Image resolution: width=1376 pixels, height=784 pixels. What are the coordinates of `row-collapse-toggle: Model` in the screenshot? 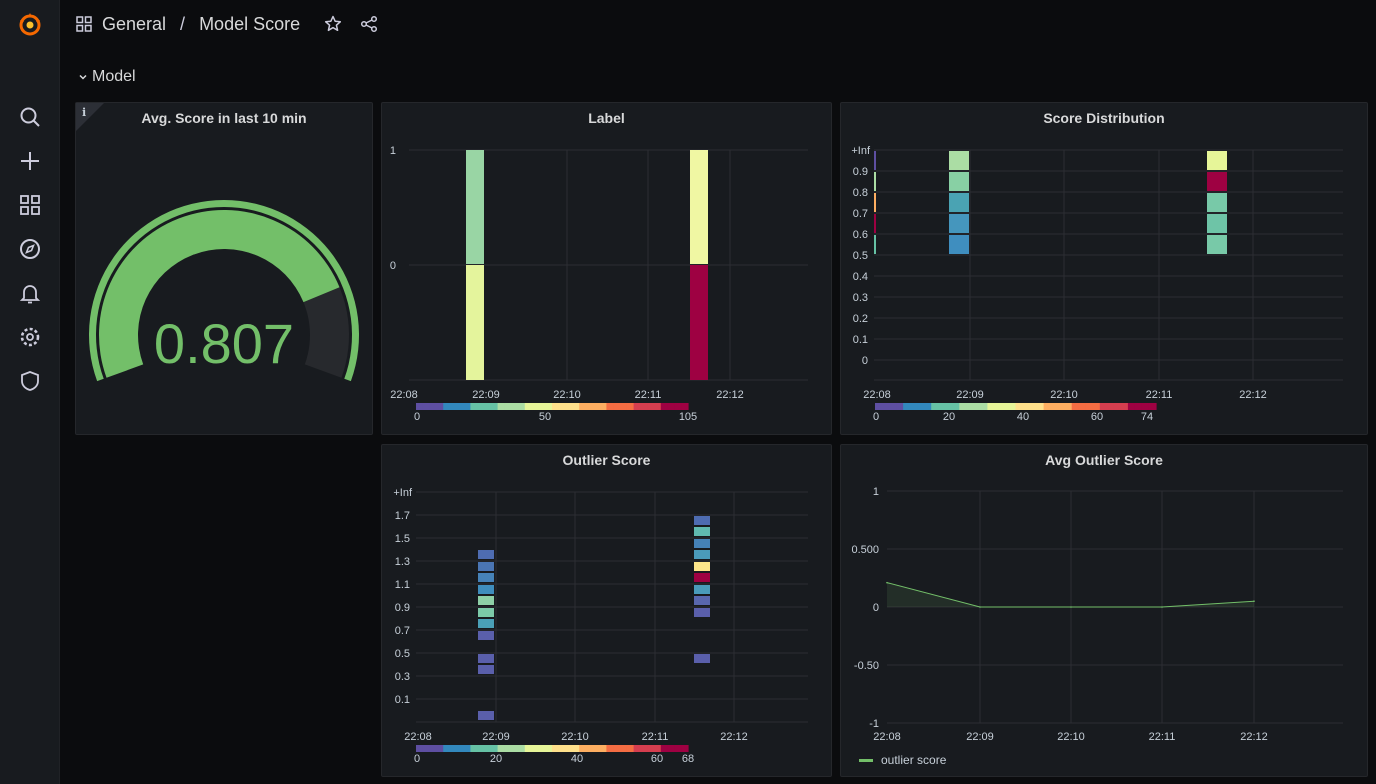 It's located at (107, 77).